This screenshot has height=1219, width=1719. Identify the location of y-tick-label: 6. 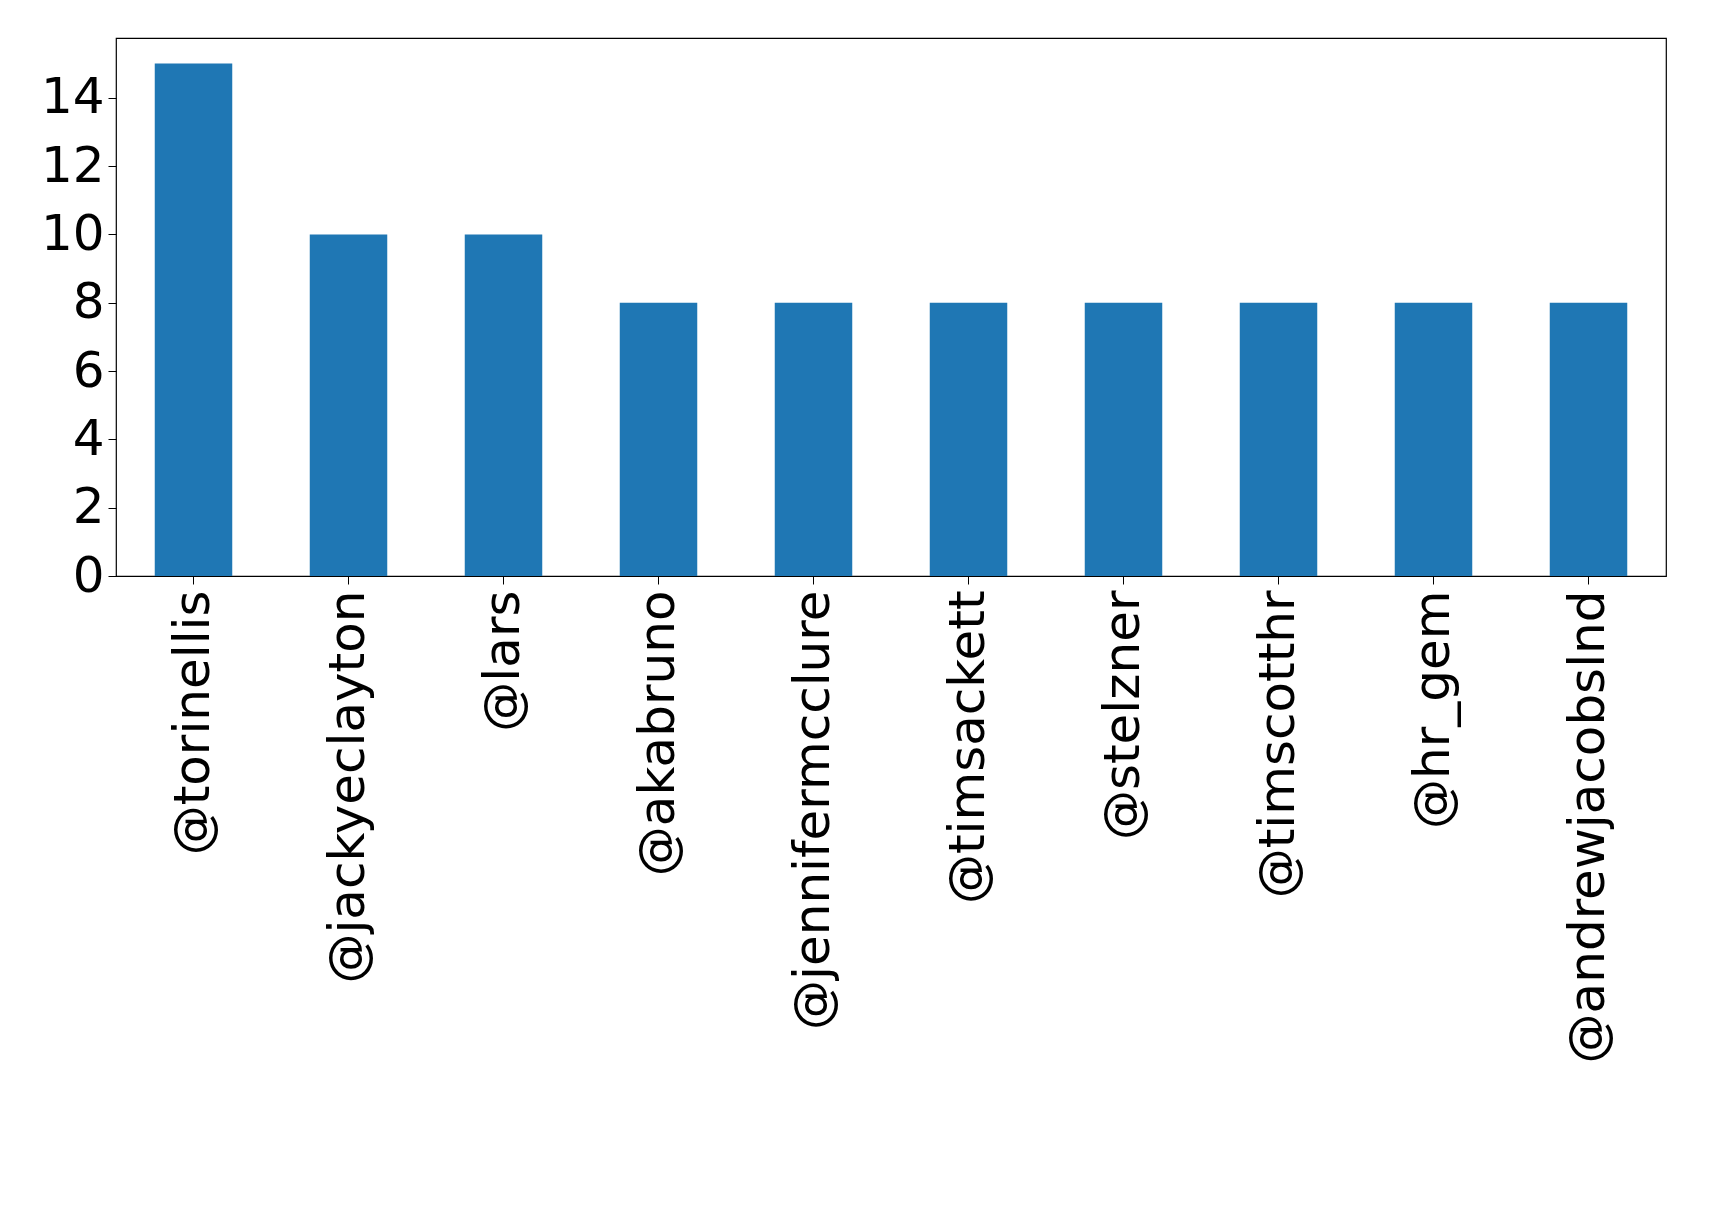
(88, 369).